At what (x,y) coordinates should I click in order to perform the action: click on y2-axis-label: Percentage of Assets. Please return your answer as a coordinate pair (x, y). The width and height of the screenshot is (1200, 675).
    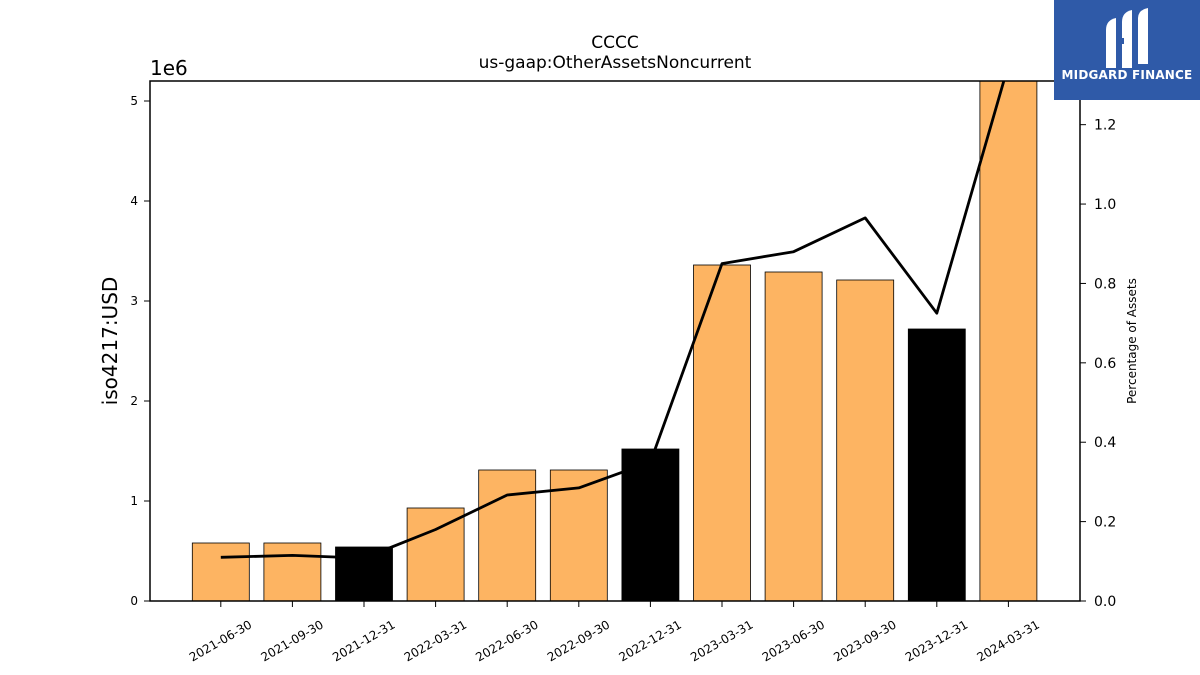
    Looking at the image, I should click on (1132, 341).